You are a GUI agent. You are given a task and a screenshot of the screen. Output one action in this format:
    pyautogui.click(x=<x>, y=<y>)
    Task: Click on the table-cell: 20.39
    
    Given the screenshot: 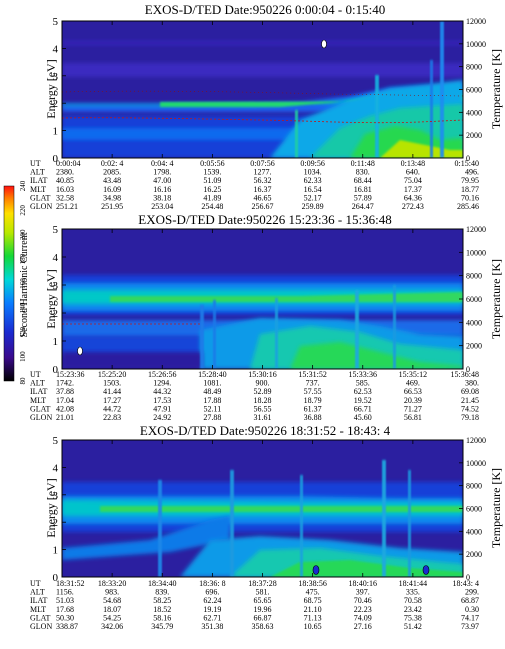 What is the action you would take?
    pyautogui.click(x=413, y=400)
    